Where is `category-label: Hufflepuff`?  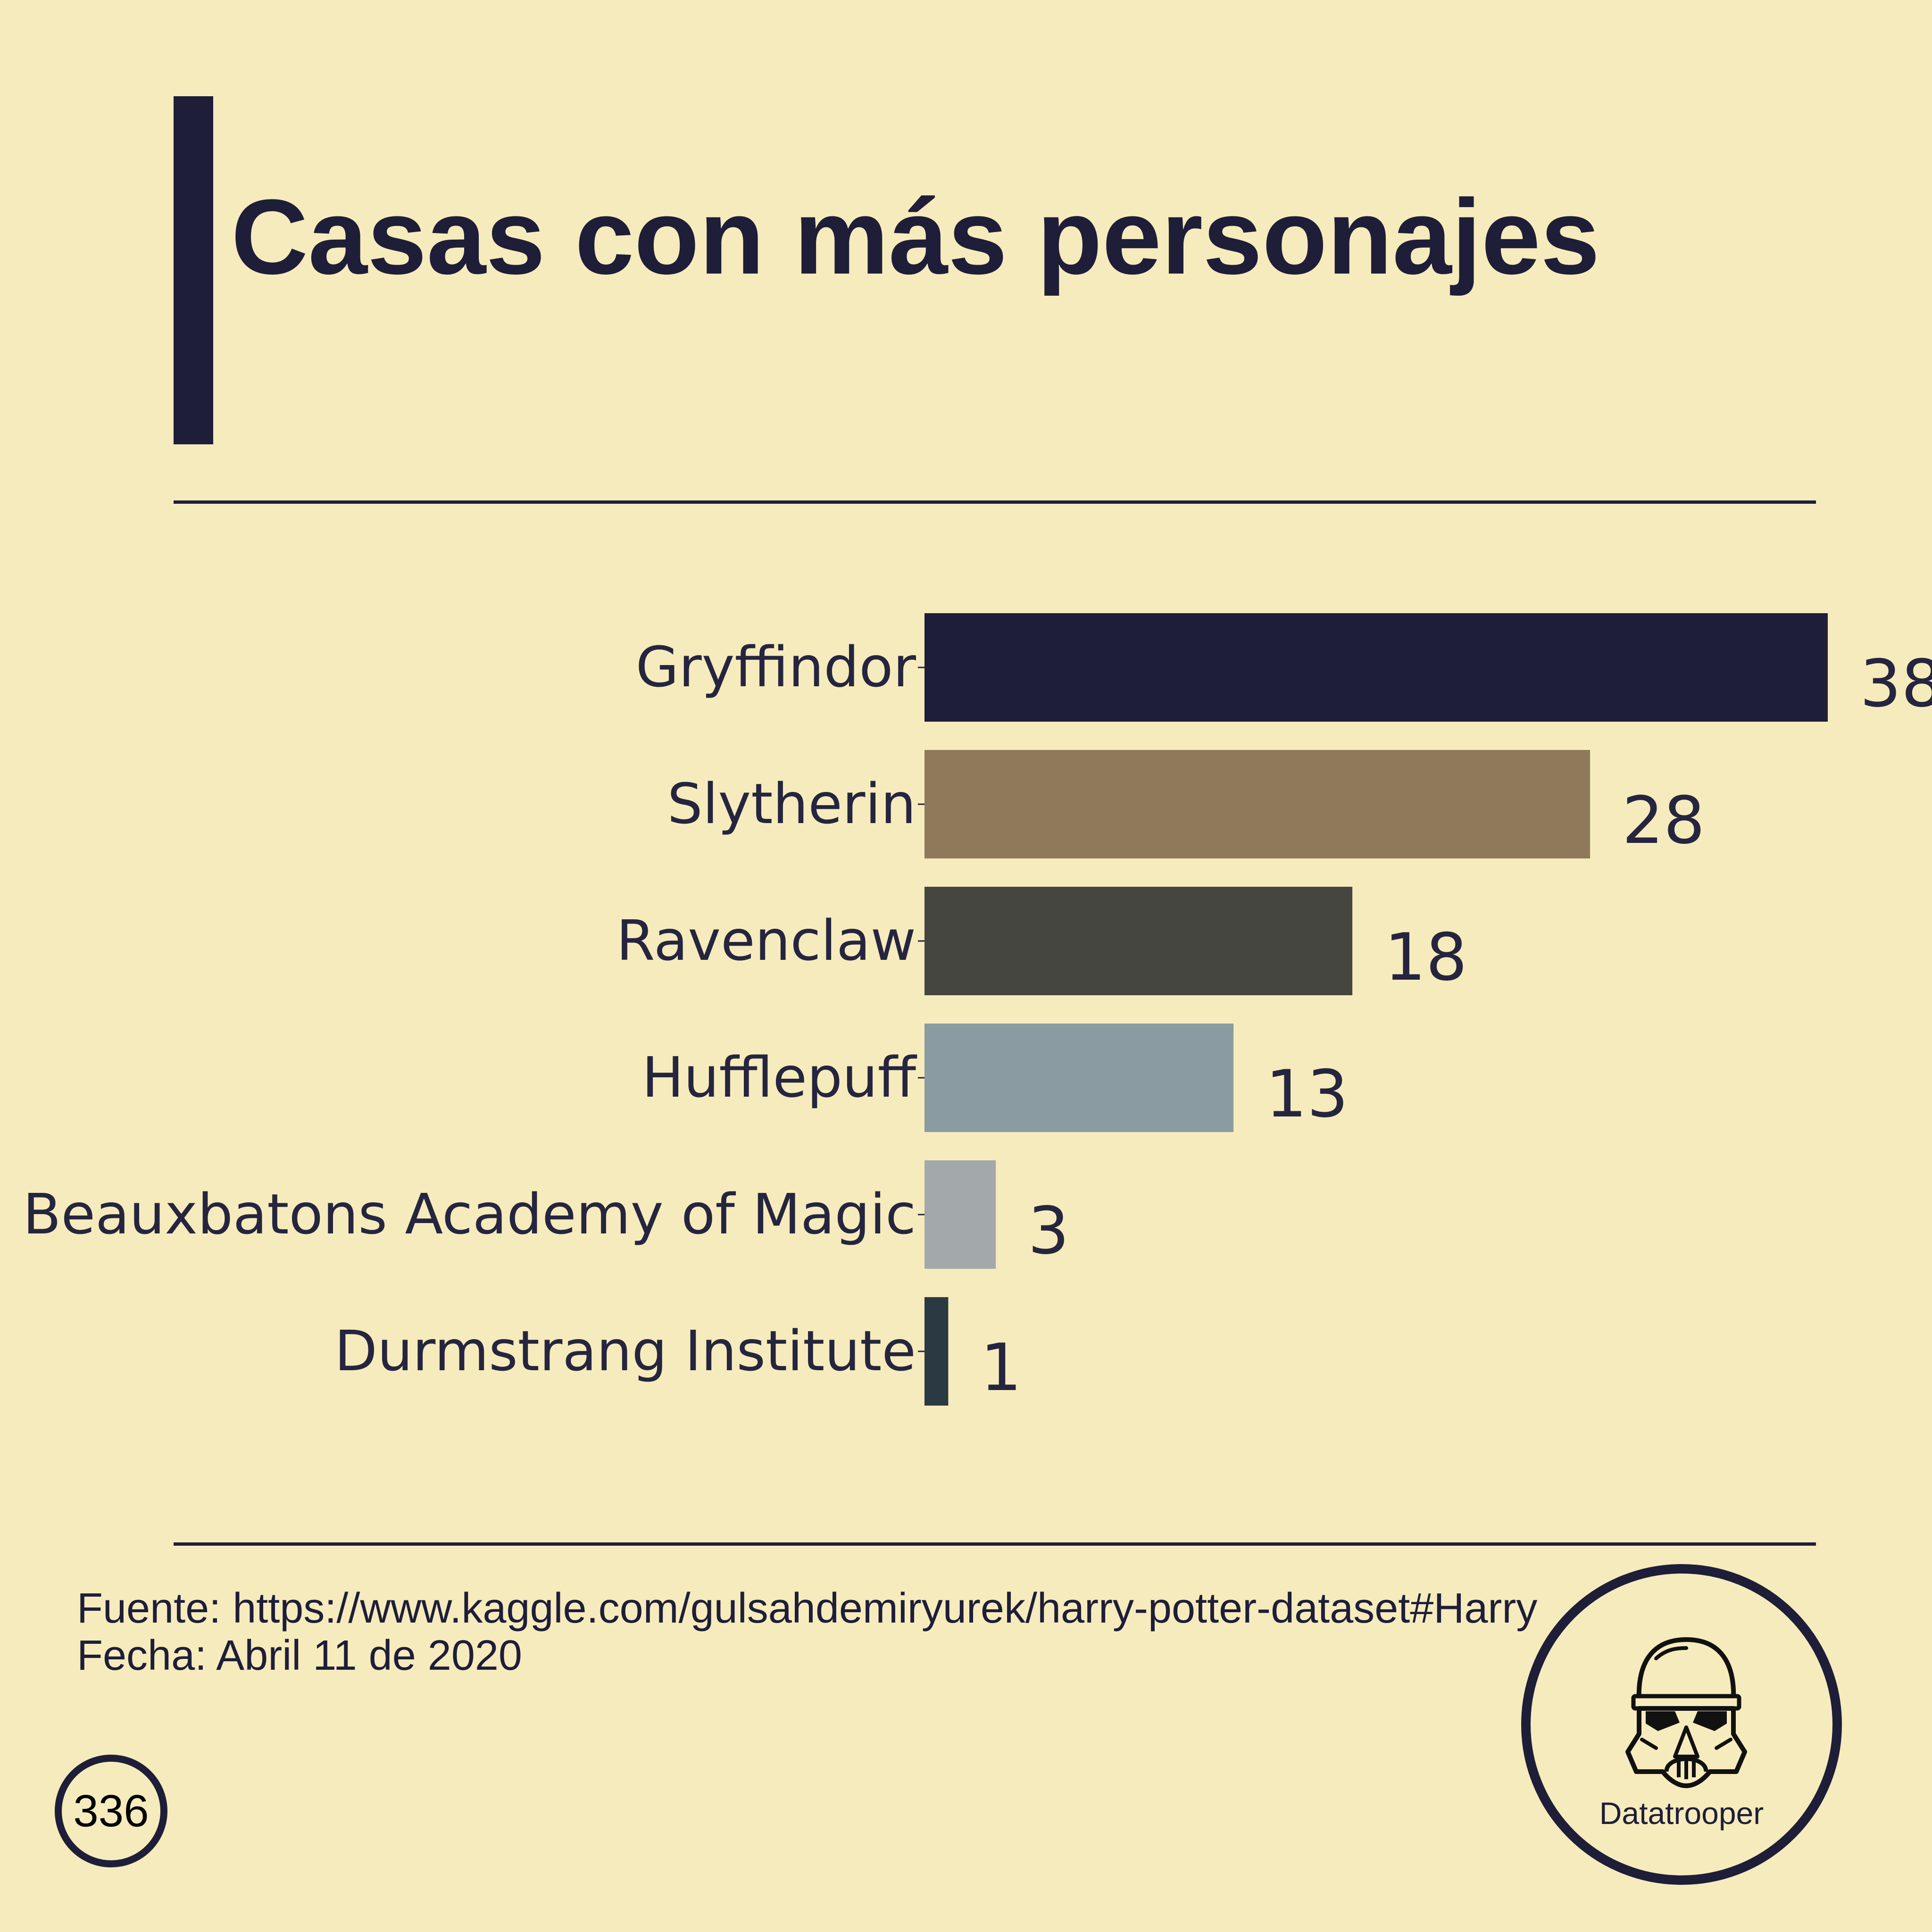
category-label: Hufflepuff is located at coordinates (779, 1077).